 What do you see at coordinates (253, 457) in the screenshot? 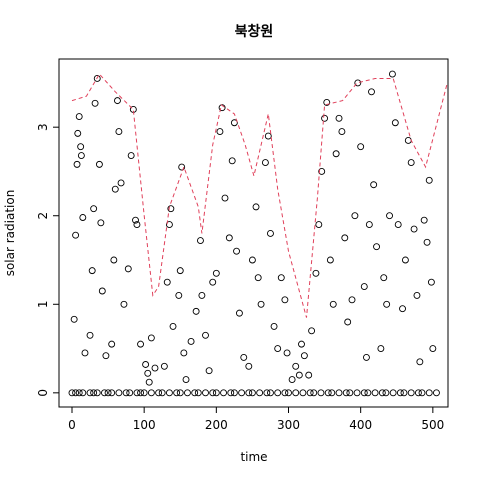
I see `x-axis-label: time` at bounding box center [253, 457].